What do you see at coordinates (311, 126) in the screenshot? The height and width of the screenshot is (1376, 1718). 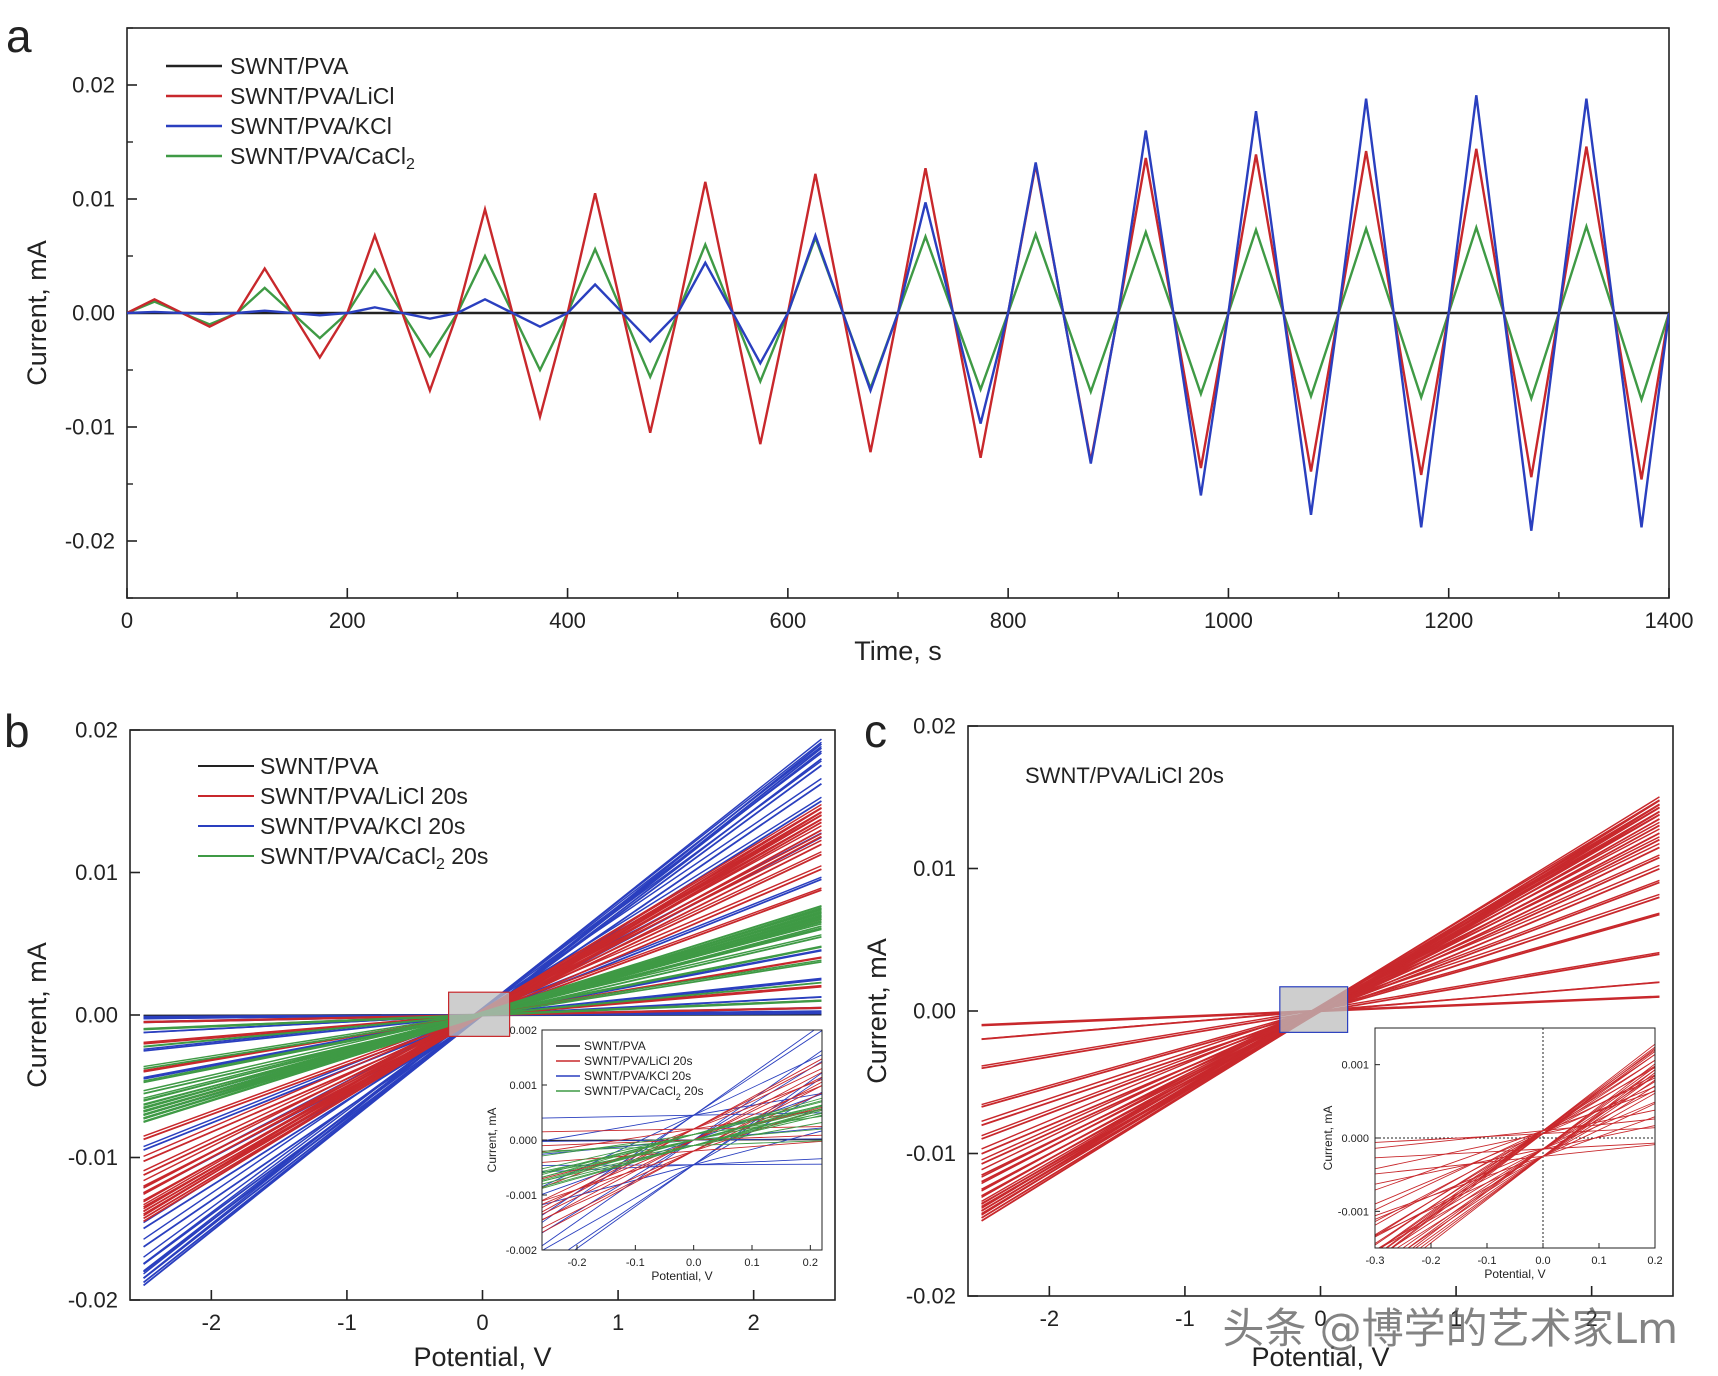 I see `legend-label: SWNT/PVA/KCl` at bounding box center [311, 126].